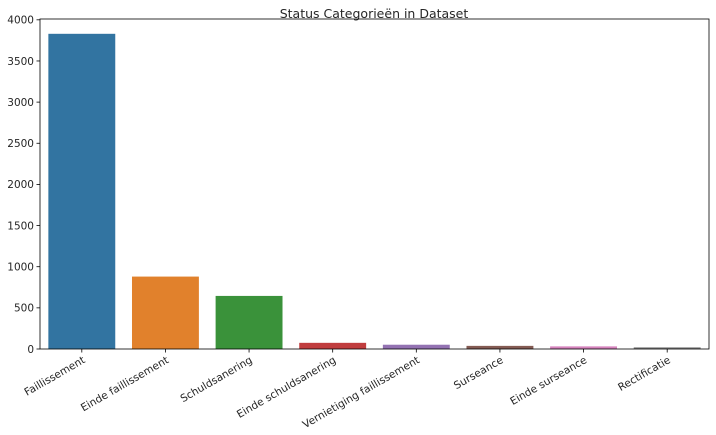 This screenshot has width=716, height=435. I want to click on y-tick-label-4: 2000, so click(20, 185).